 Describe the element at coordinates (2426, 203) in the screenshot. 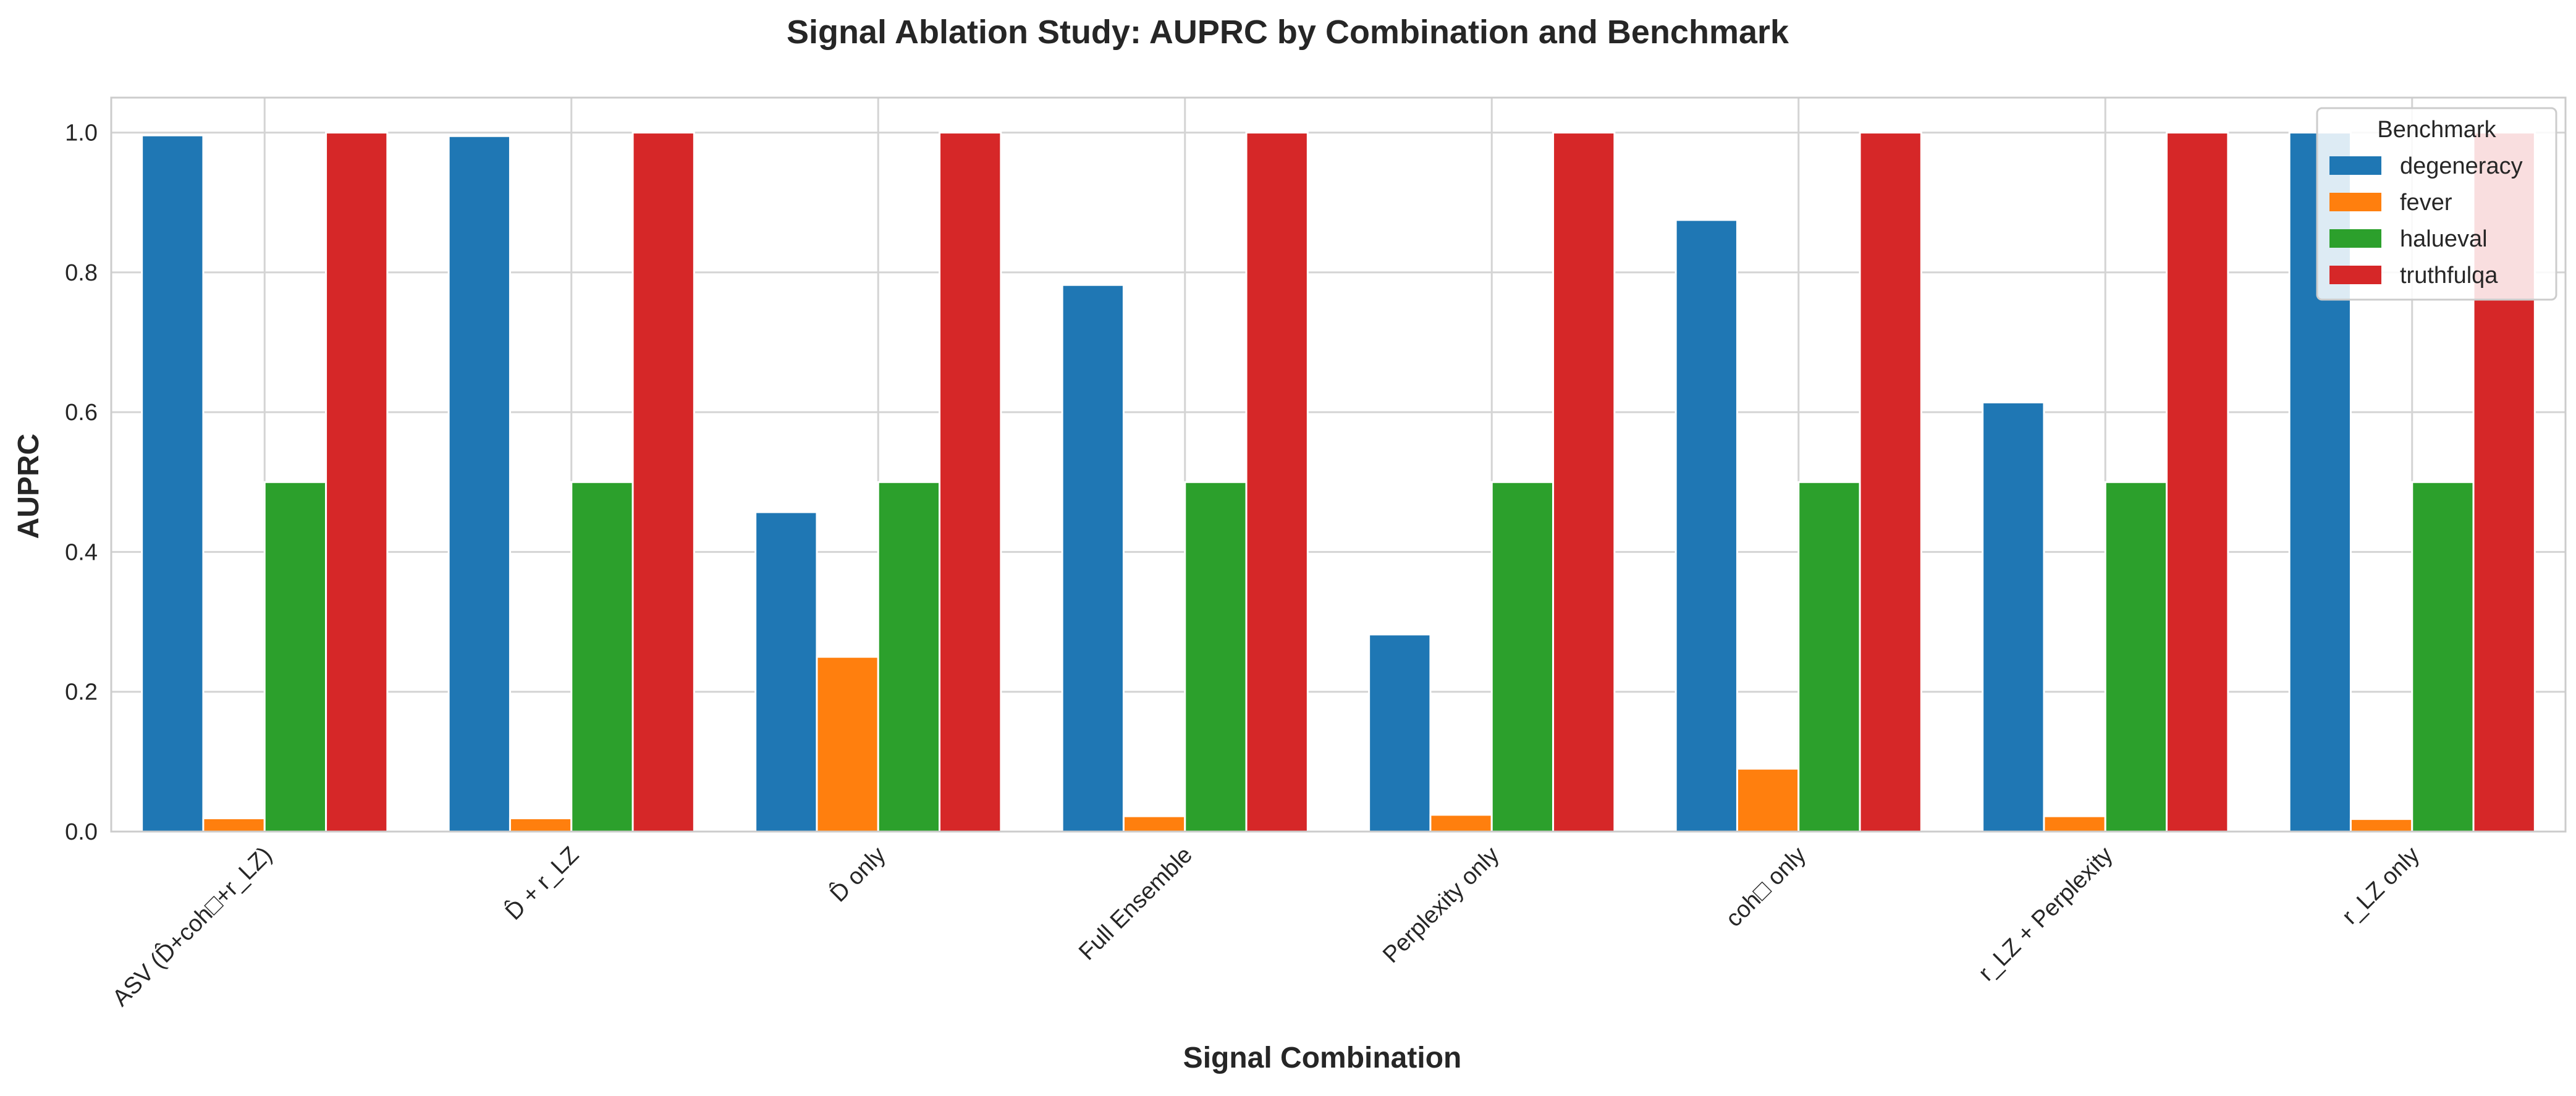

I see `legend-label-fever: fever` at that location.